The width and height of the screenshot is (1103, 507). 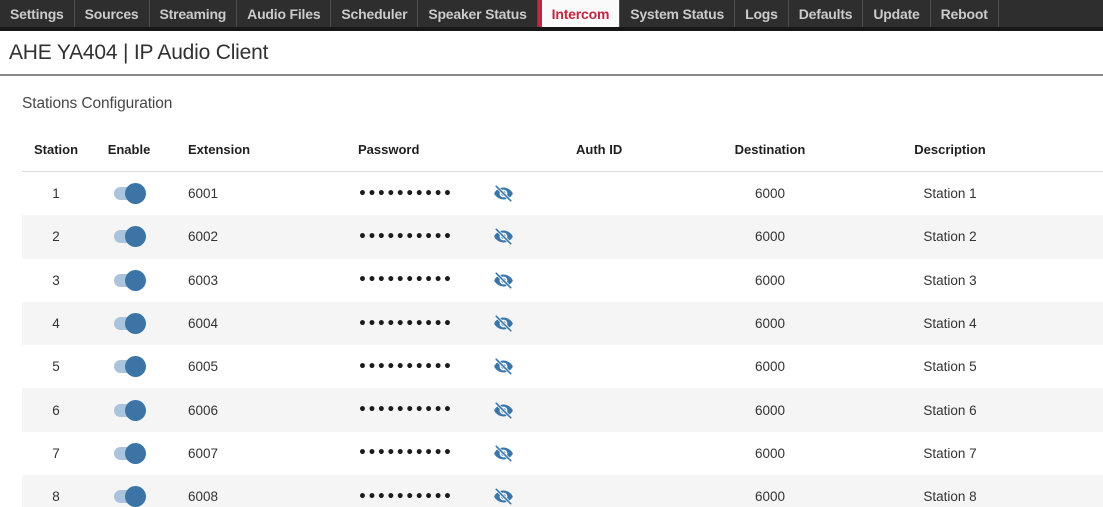 I want to click on col-header-password: Password, so click(x=389, y=149).